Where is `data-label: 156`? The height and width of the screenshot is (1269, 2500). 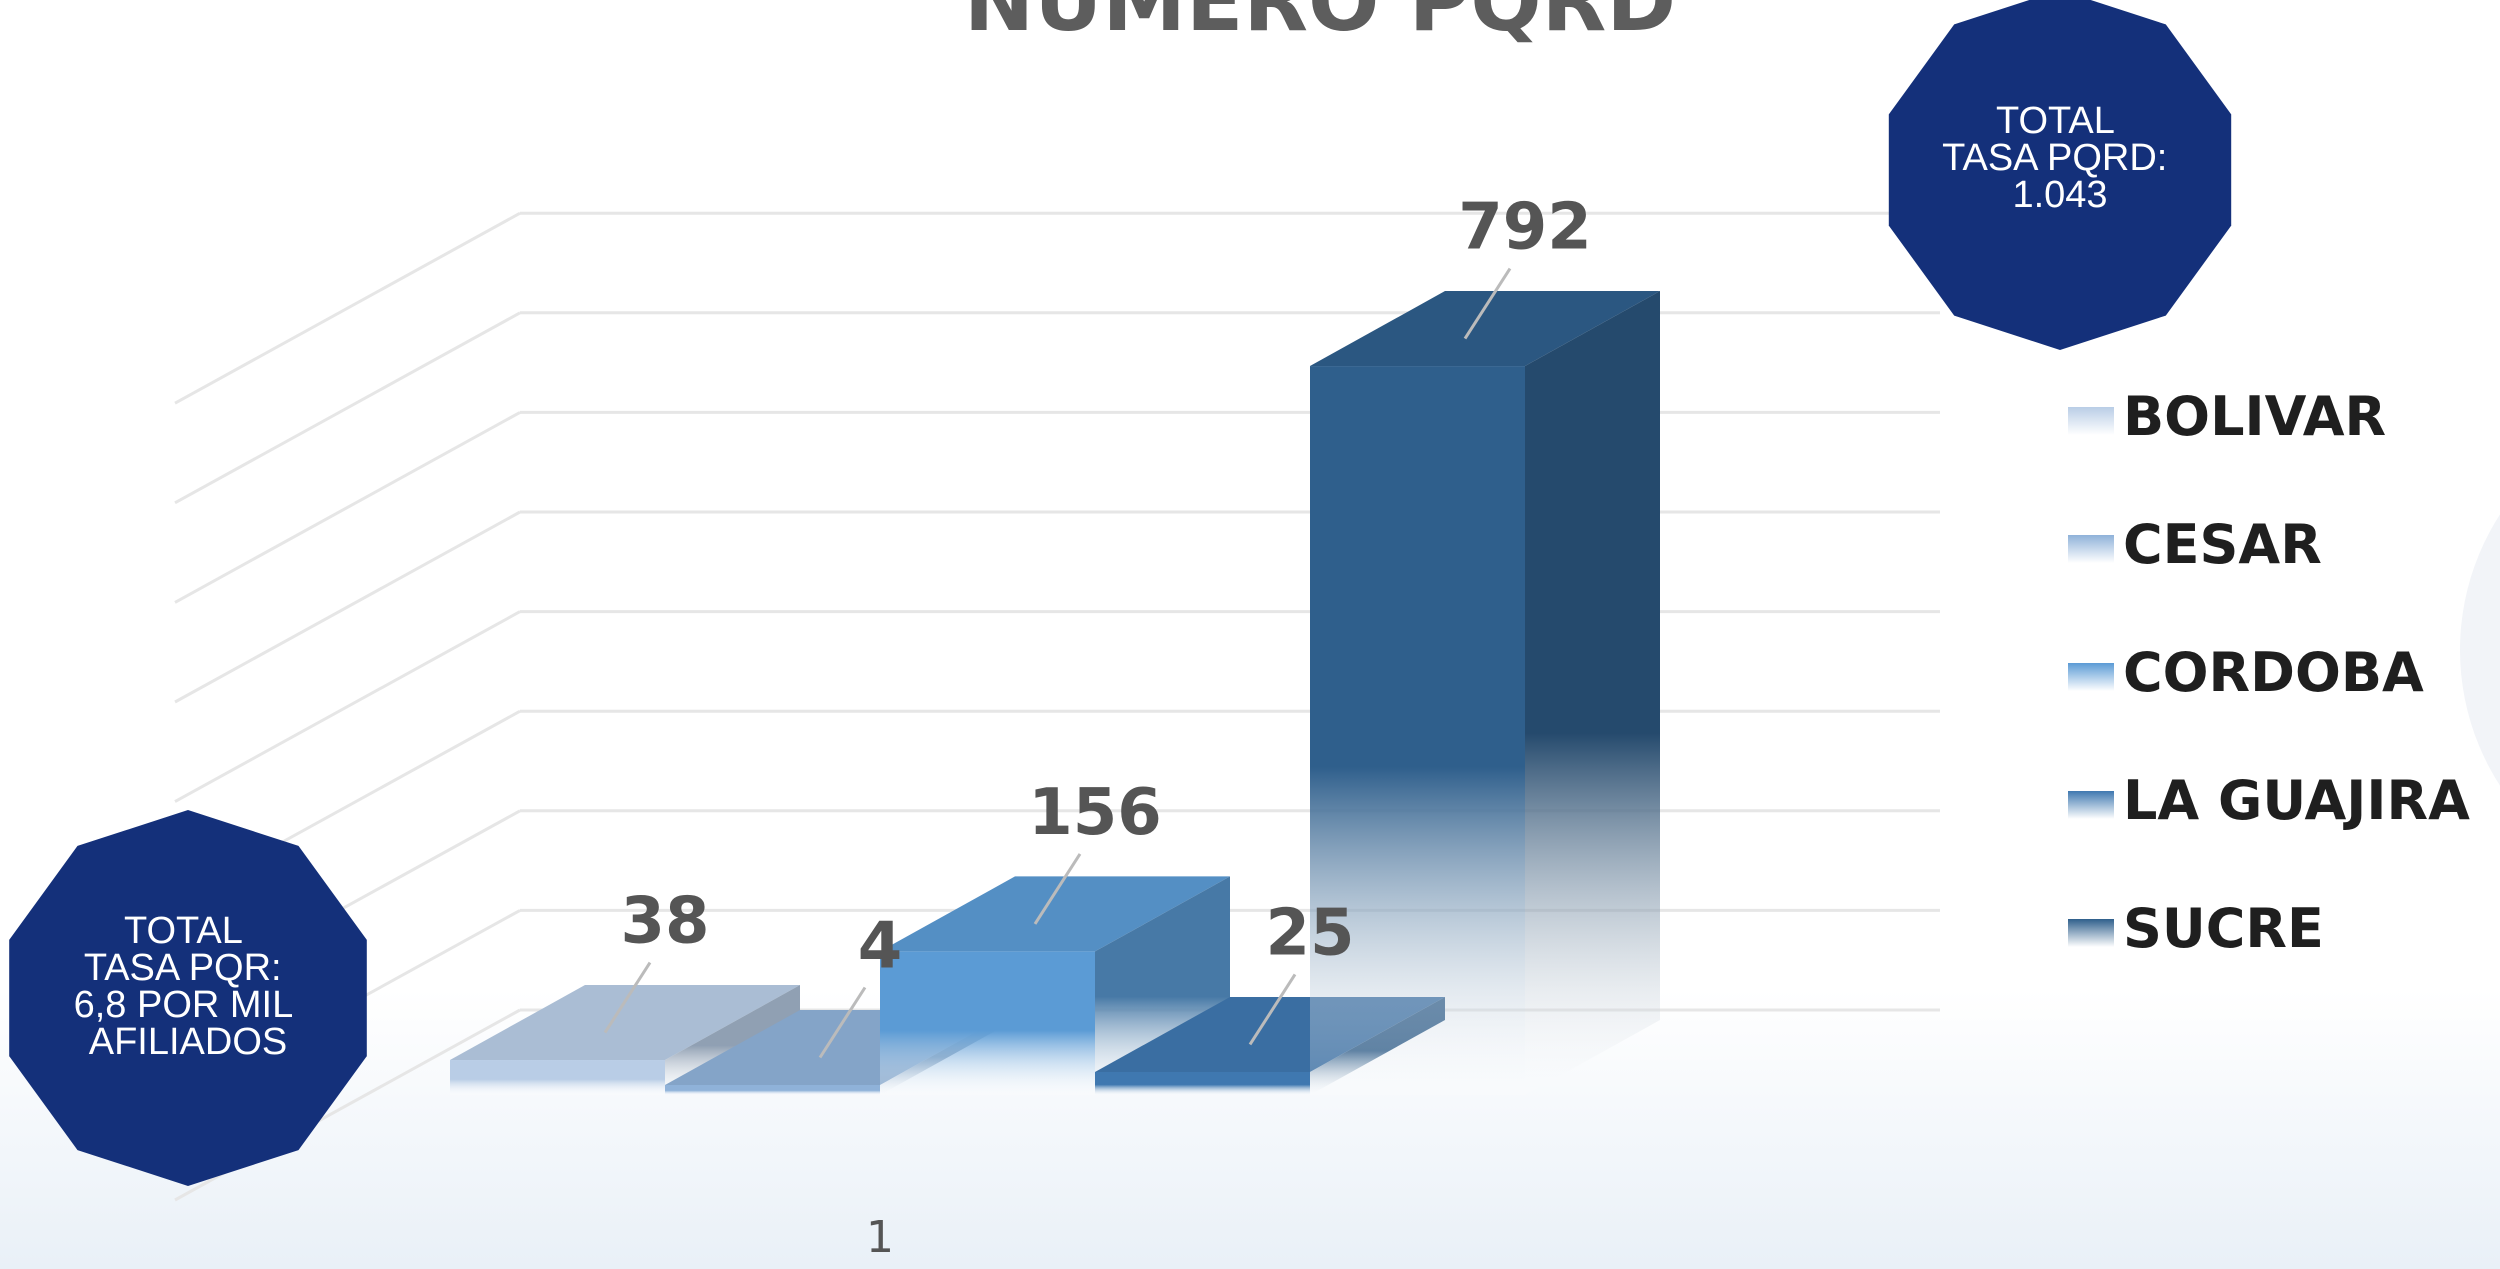 data-label: 156 is located at coordinates (1095, 813).